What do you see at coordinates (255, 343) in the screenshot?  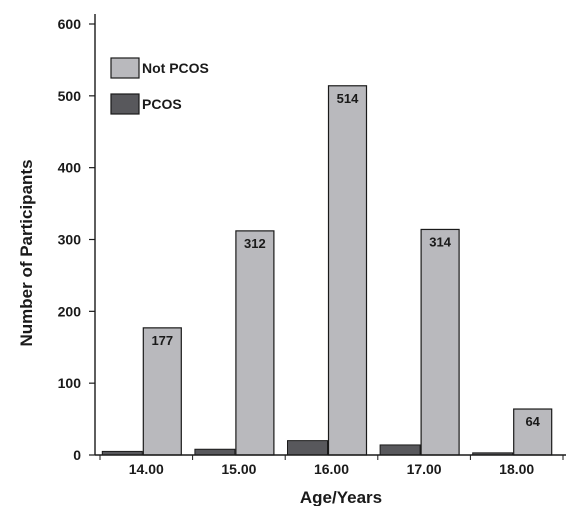 I see `bar-not-pcos-15.00` at bounding box center [255, 343].